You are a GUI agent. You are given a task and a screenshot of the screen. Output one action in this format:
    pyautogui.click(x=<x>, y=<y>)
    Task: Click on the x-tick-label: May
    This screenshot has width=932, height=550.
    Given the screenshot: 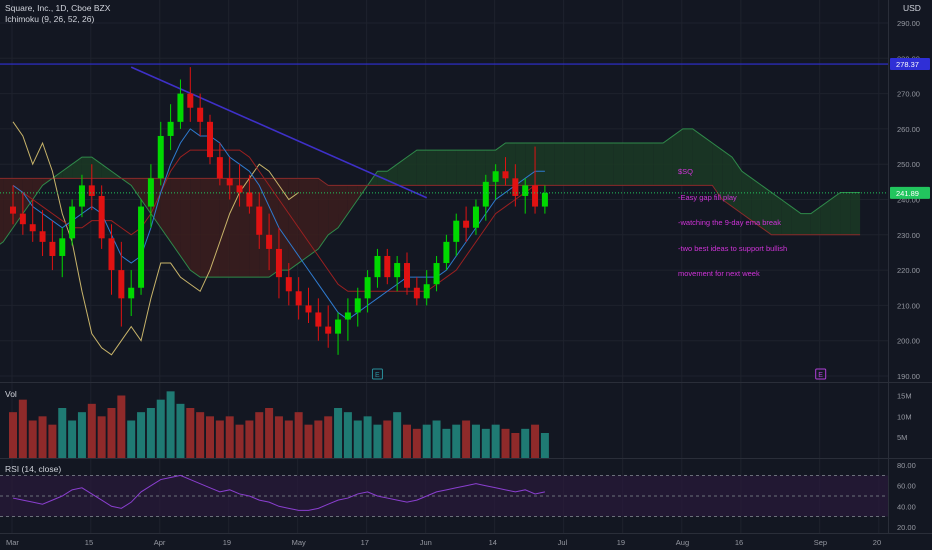 What is the action you would take?
    pyautogui.click(x=299, y=542)
    